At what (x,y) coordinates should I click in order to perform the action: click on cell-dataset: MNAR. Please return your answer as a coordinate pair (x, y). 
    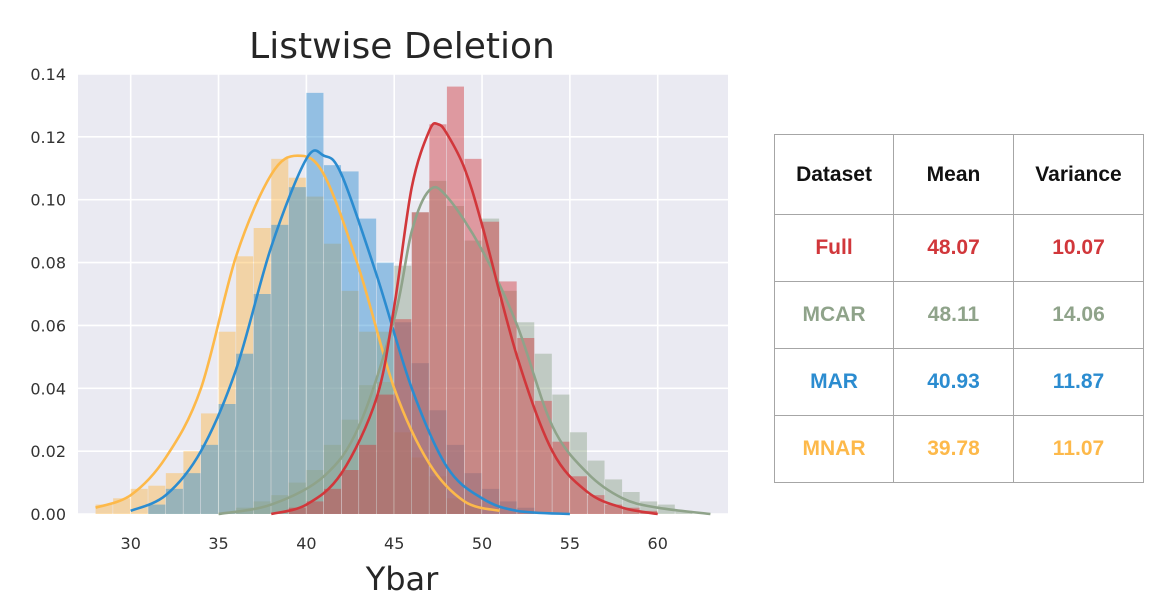
    Looking at the image, I should click on (834, 449).